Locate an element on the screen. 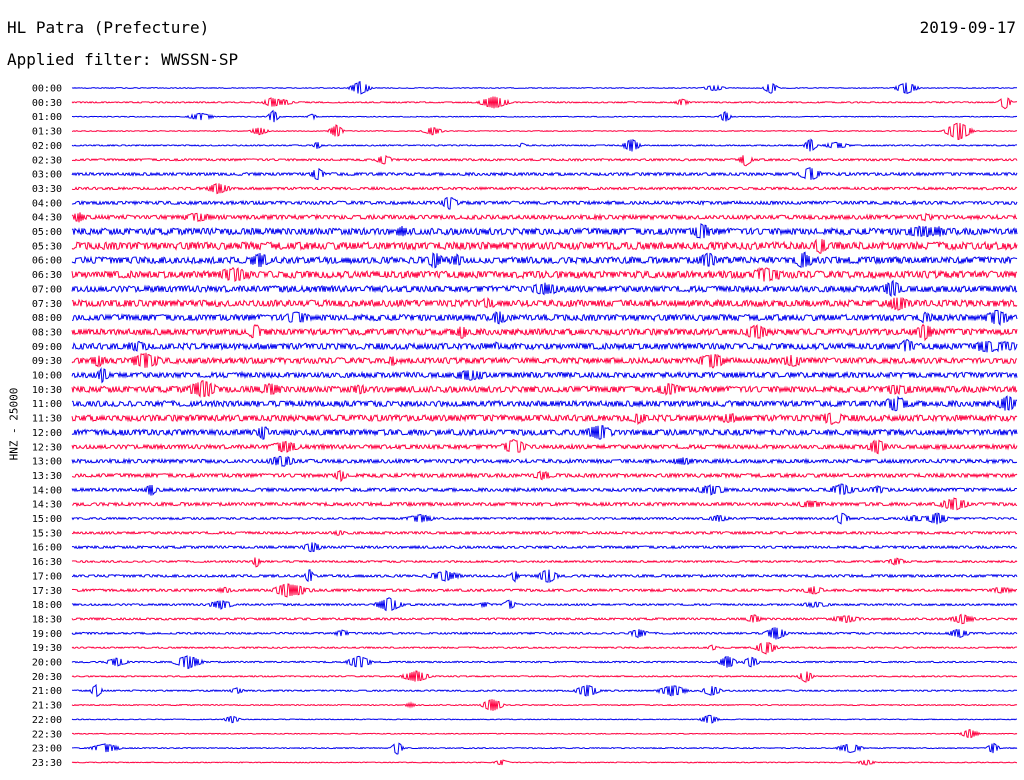 The width and height of the screenshot is (1024, 780). row-time-label: 08:00 is located at coordinates (47, 318).